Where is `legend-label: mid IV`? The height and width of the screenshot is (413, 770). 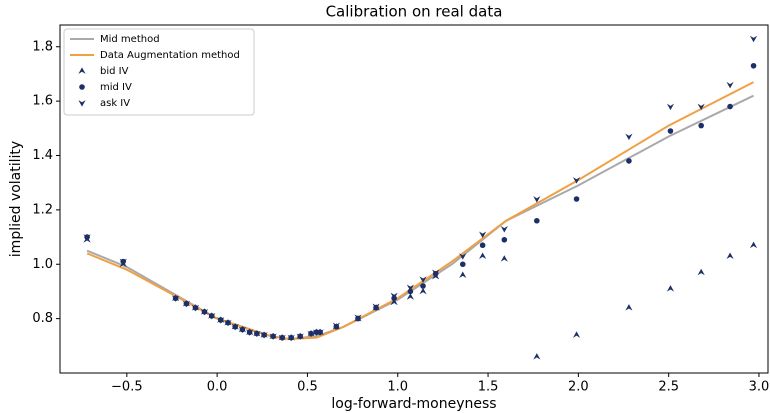
legend-label: mid IV is located at coordinates (116, 87).